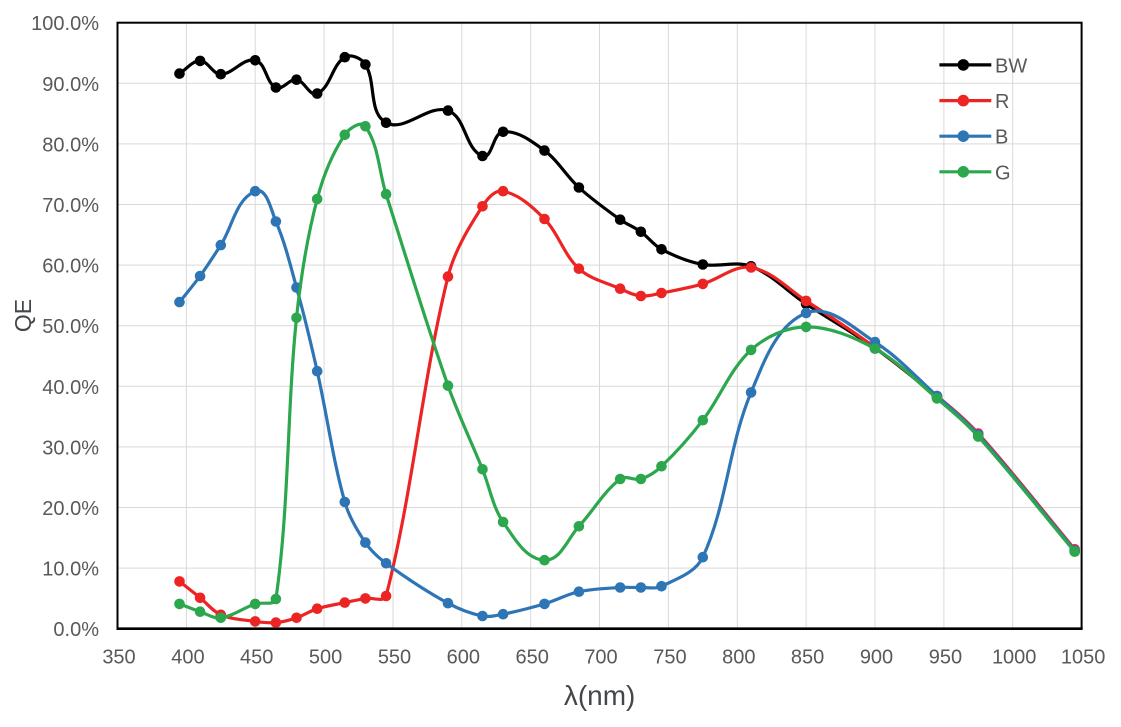 This screenshot has width=1121, height=727. Describe the element at coordinates (70, 85) in the screenshot. I see `svg-text: 90.0%` at that location.